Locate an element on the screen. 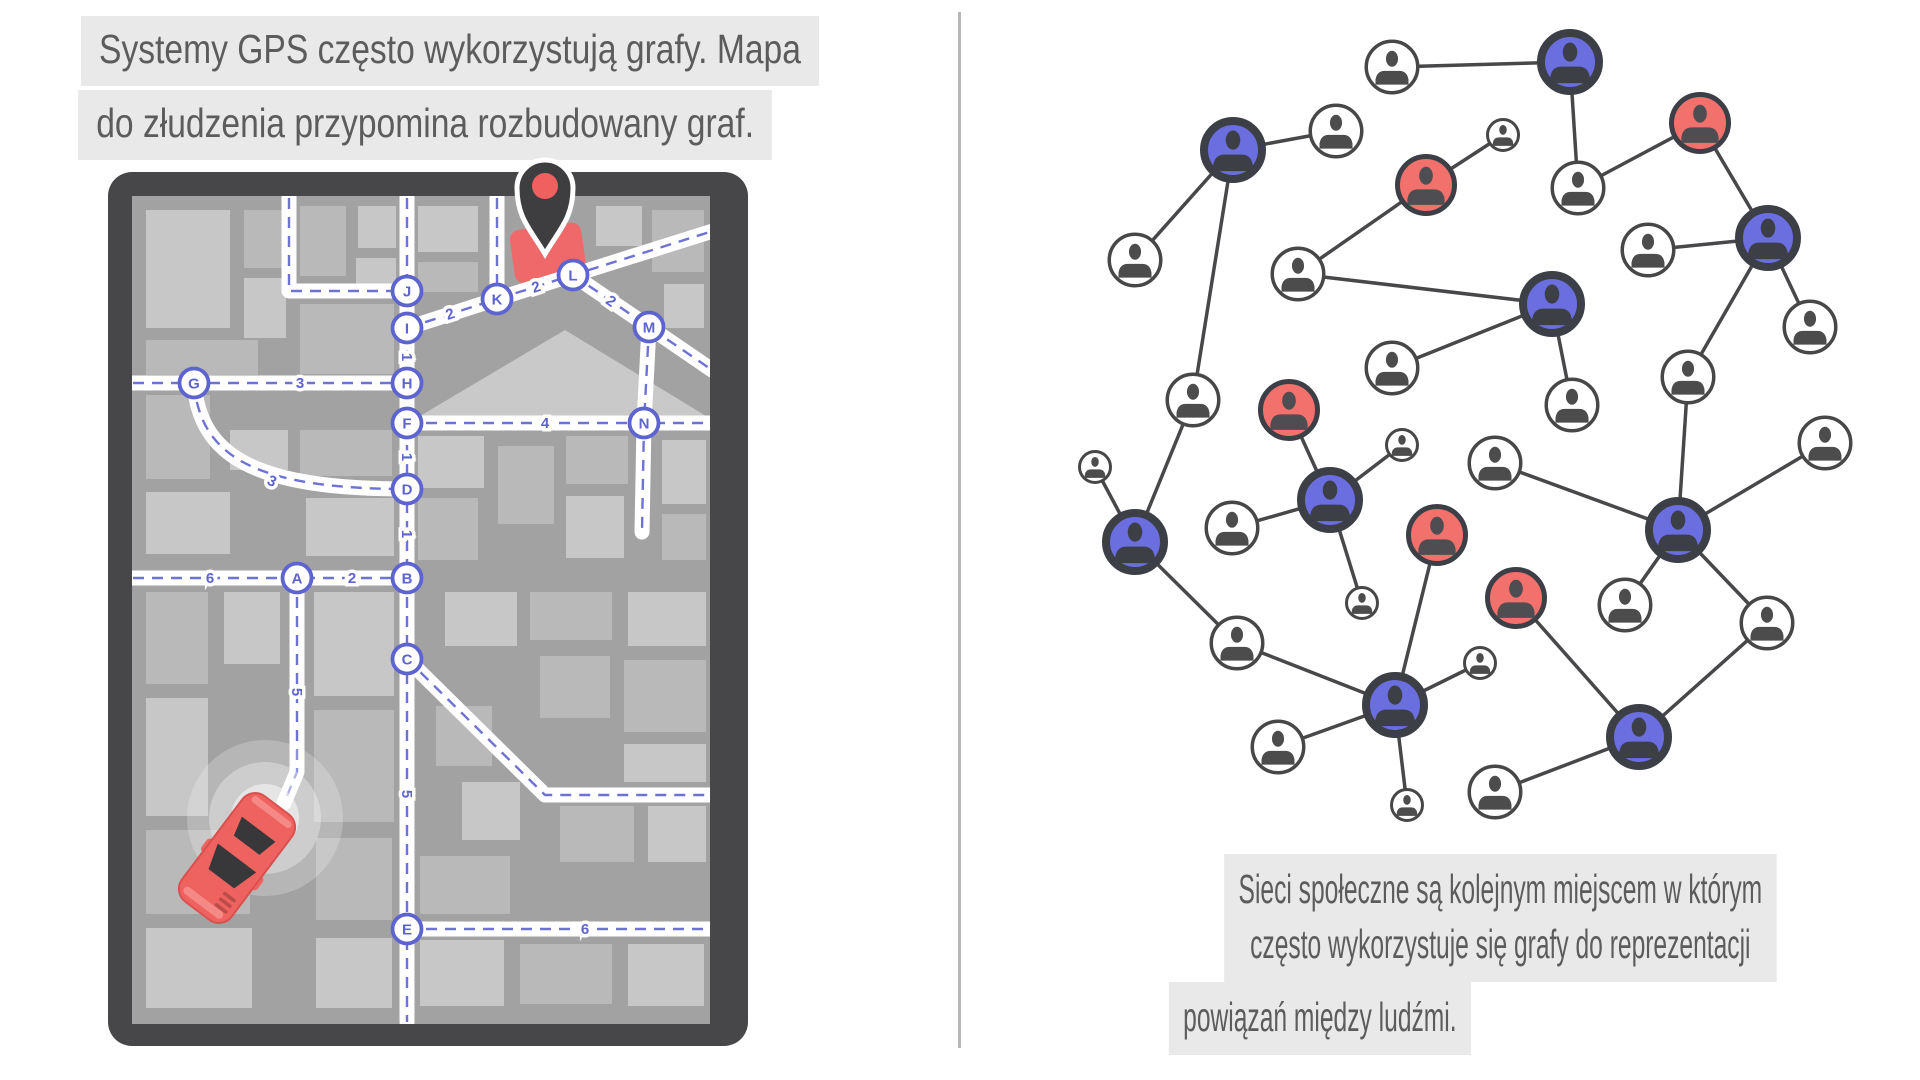 The height and width of the screenshot is (1080, 1920). road-weight-label: 6 is located at coordinates (585, 929).